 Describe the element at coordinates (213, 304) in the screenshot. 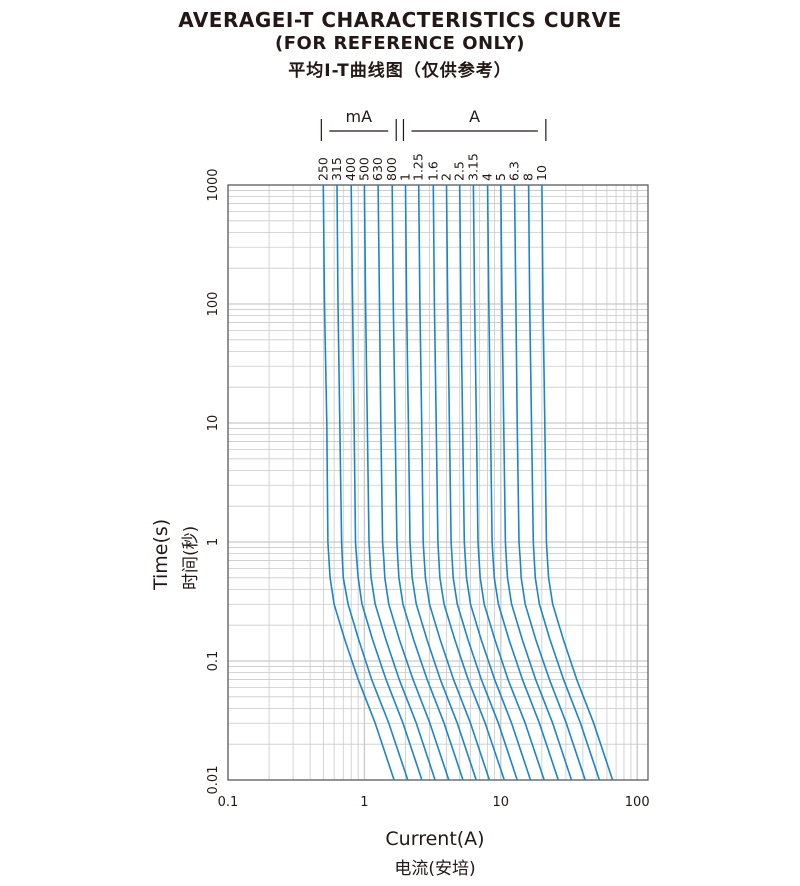

I see `y-tick-label: 100` at that location.